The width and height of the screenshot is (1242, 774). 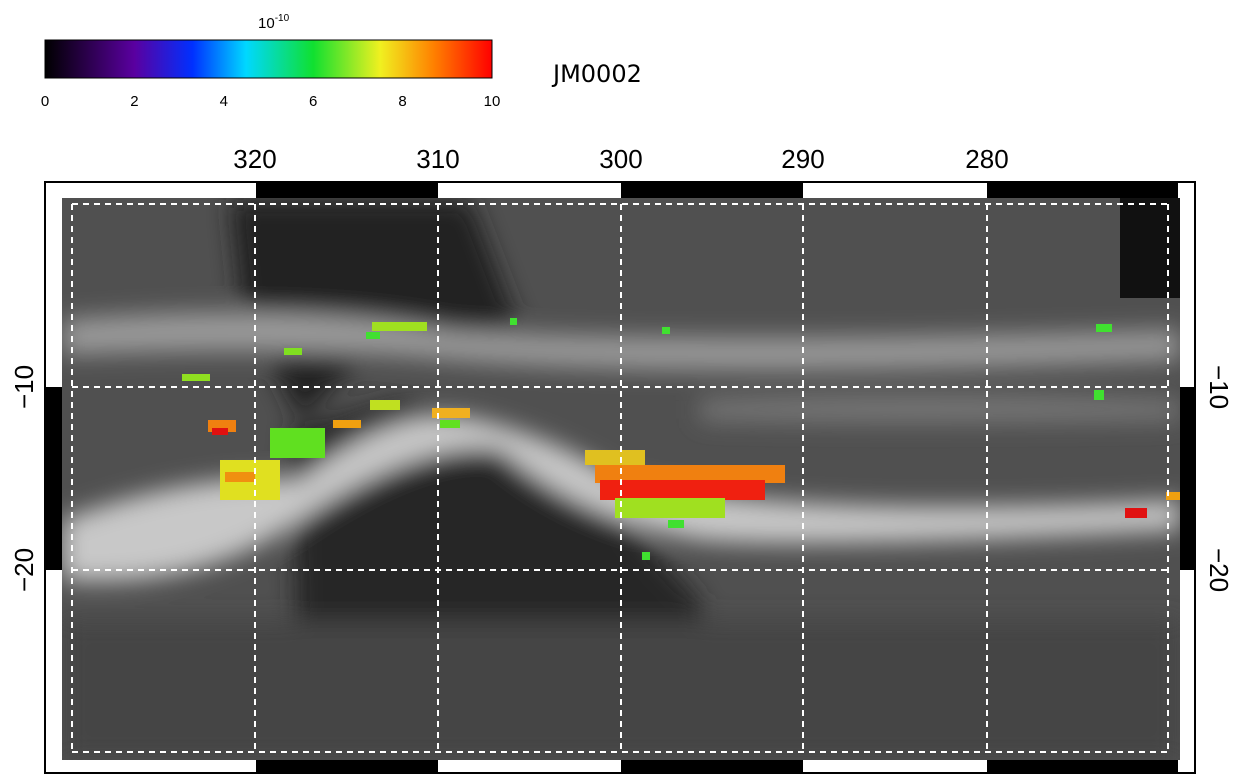 I want to click on latitude-label-right: −20, so click(x=1219, y=570).